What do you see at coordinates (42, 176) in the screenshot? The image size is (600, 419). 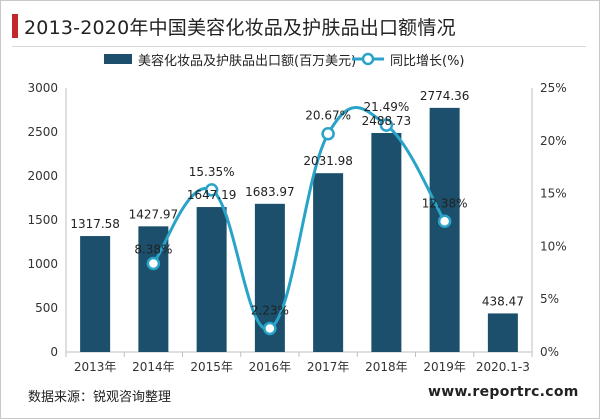 I see `y-left-tick-label: 2000` at bounding box center [42, 176].